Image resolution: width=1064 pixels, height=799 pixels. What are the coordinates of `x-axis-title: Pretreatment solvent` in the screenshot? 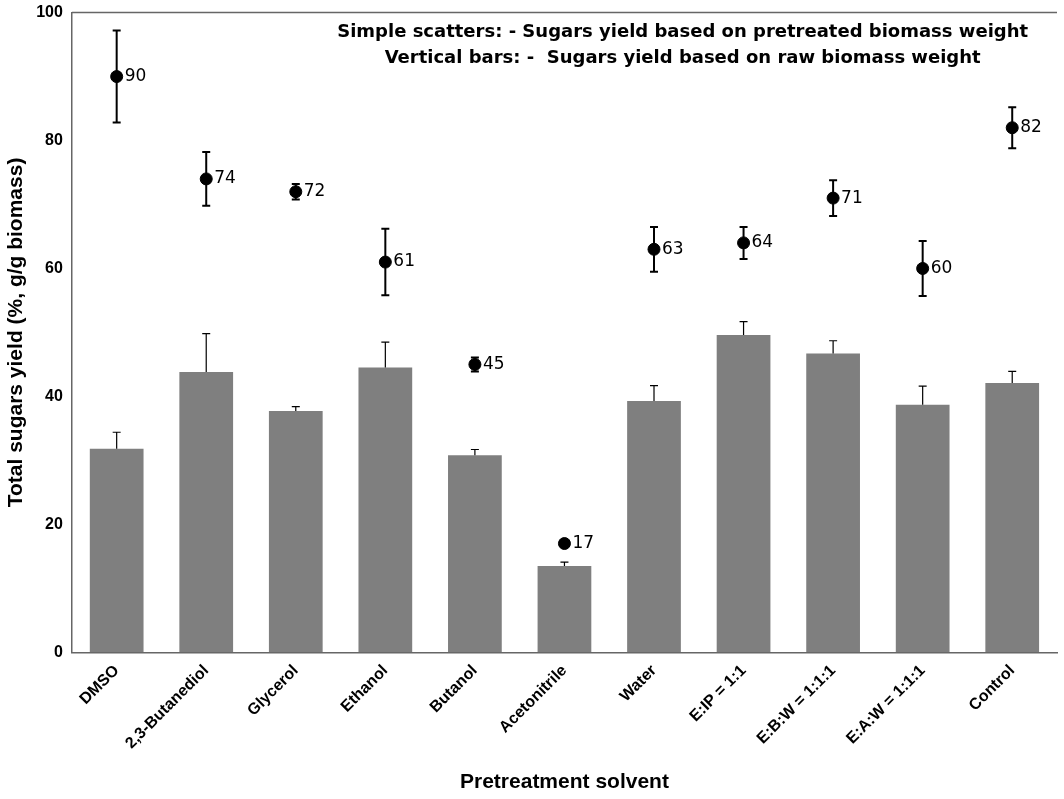 It's located at (564, 781).